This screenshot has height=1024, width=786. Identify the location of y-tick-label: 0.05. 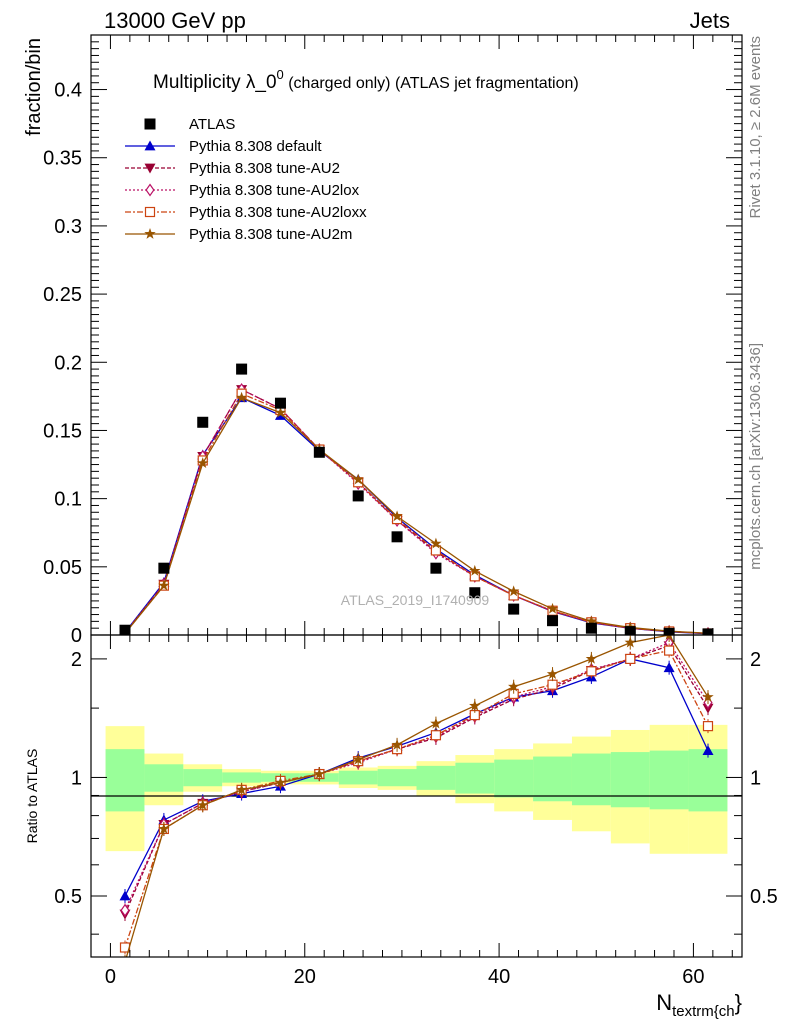
(62, 568).